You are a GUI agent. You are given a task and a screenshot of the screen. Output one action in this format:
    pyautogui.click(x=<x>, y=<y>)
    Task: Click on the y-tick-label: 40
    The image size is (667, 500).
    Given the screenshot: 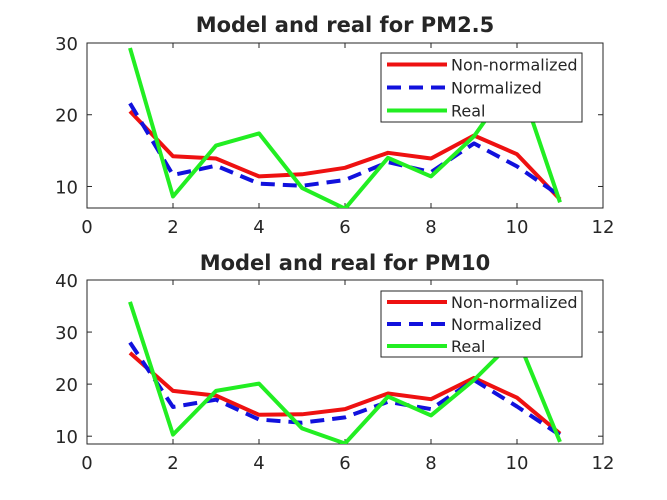 What is the action you would take?
    pyautogui.click(x=66, y=281)
    